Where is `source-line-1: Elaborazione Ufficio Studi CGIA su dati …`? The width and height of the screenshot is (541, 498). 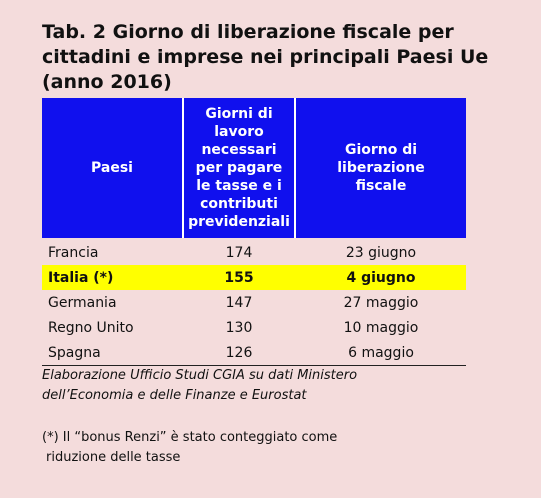
source-line-1: Elaborazione Ufficio Studi CGIA su dati … is located at coordinates (200, 375).